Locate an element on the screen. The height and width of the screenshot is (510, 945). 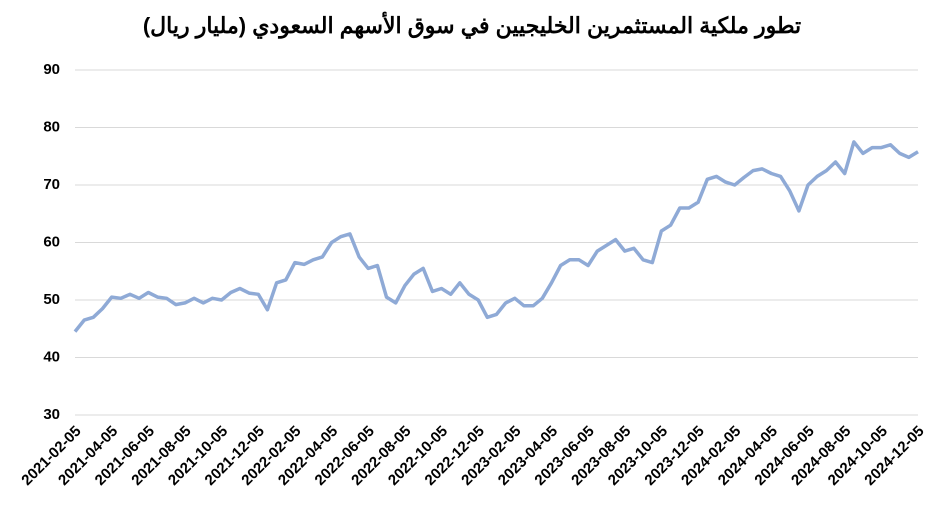
y-tick-label: 70 is located at coordinates (51, 184).